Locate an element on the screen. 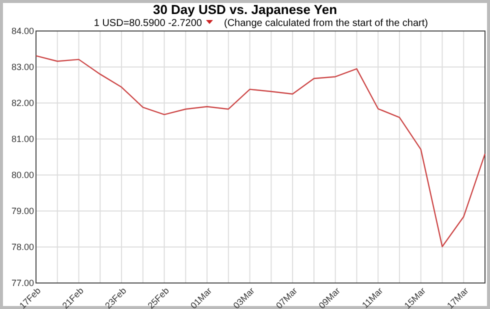 The height and width of the screenshot is (309, 490). chart-title: 30 Day USD vs. Japanese Yen is located at coordinates (245, 9).